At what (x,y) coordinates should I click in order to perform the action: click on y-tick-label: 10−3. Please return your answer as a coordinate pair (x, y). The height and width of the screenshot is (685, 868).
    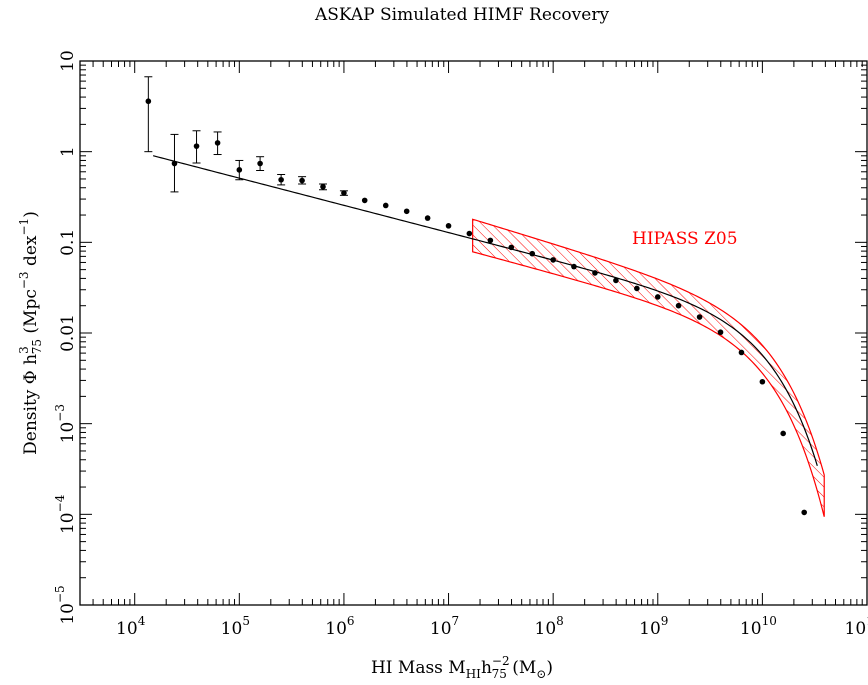
    Looking at the image, I should click on (65, 423).